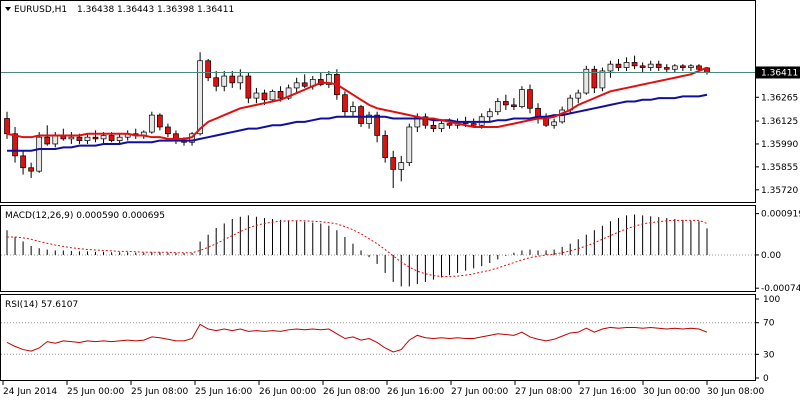 Image resolution: width=800 pixels, height=400 pixels. I want to click on price-tick-label: 1.36125, so click(779, 122).